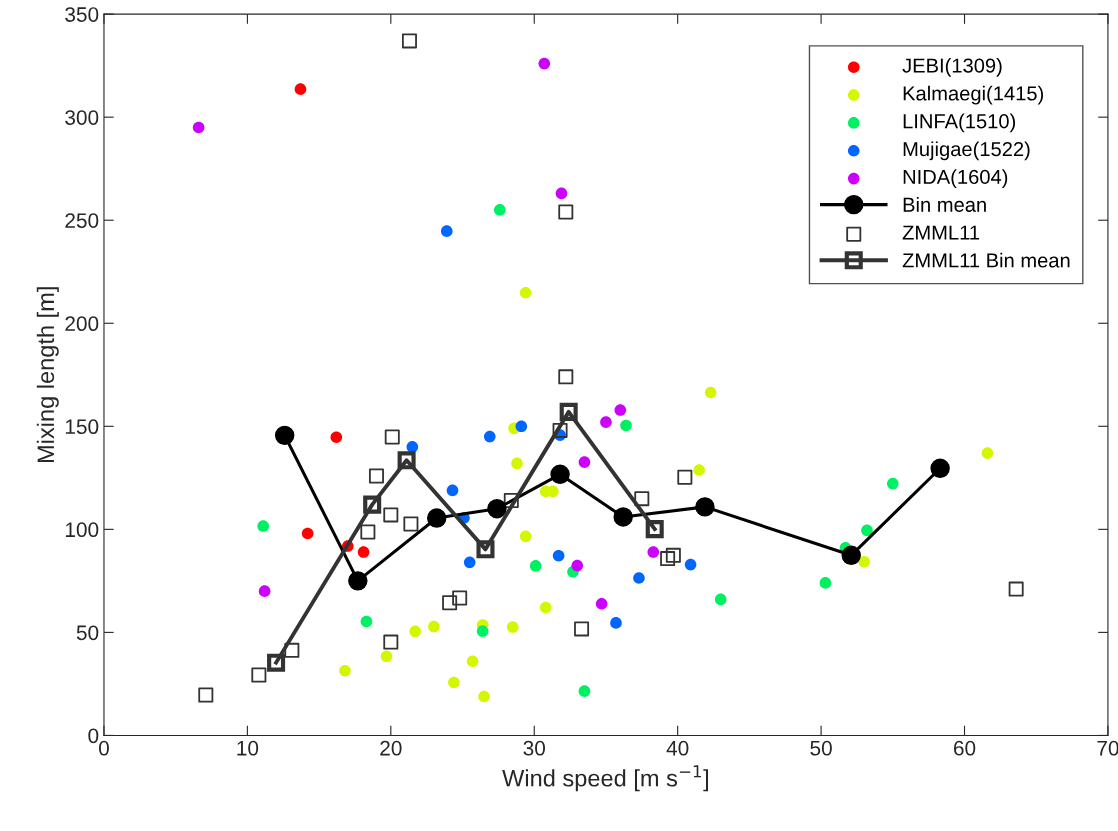 The height and width of the screenshot is (831, 1118). Describe the element at coordinates (959, 123) in the screenshot. I see `legend-label: LINFA(1510)` at that location.